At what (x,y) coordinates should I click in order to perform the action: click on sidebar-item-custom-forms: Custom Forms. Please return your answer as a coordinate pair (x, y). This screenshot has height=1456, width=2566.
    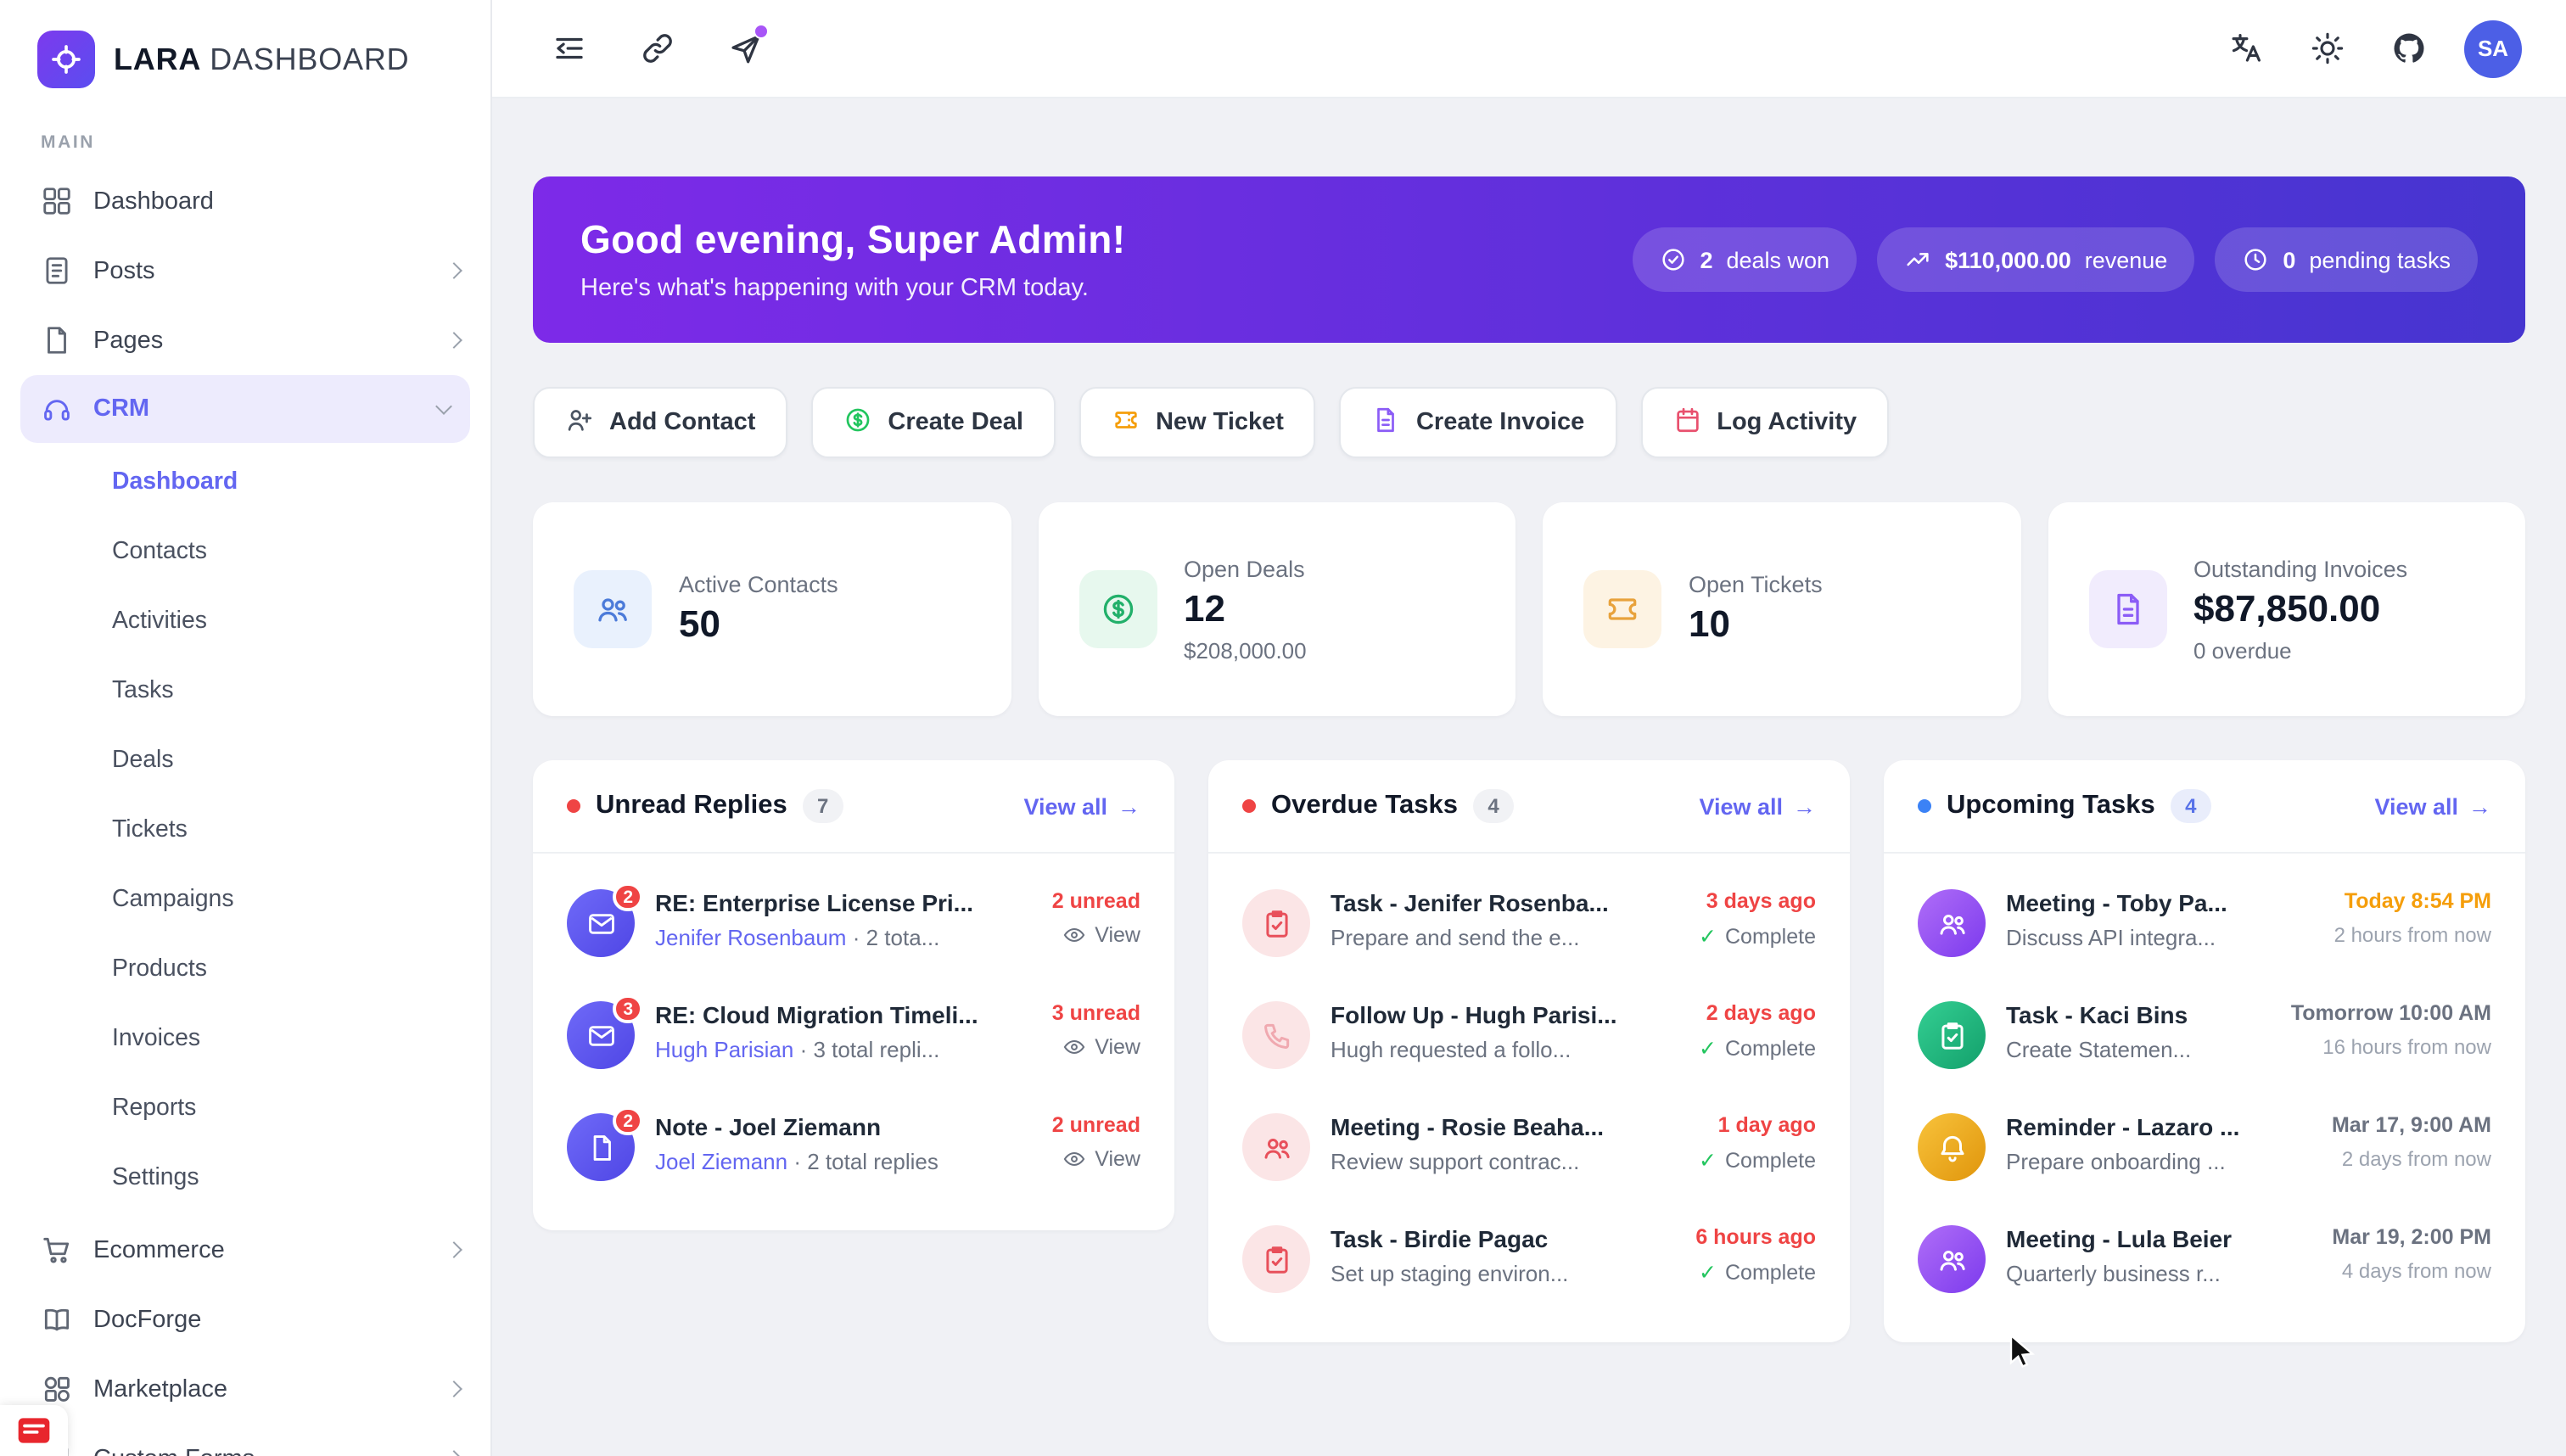
    Looking at the image, I should click on (245, 1440).